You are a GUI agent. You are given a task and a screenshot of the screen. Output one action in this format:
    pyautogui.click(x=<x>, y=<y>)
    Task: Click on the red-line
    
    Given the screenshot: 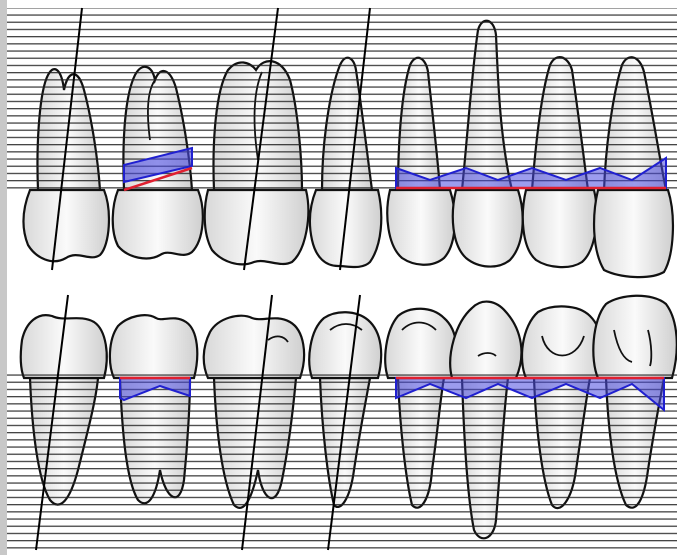 What is the action you would take?
    pyautogui.click(x=158, y=179)
    